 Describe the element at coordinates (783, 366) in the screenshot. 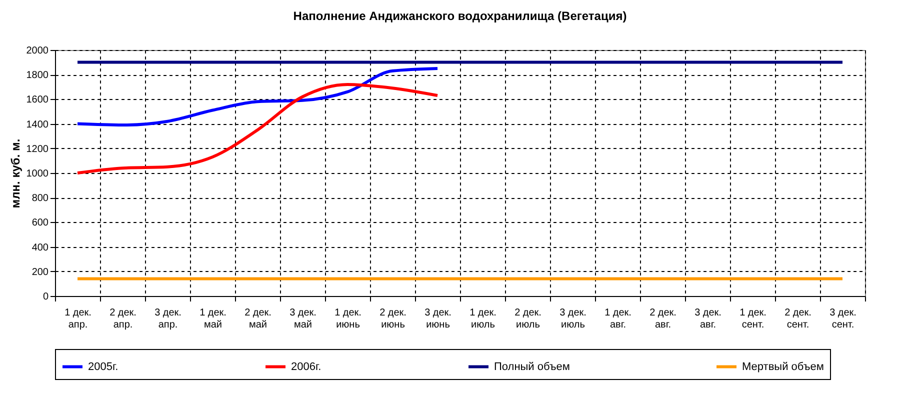

I see `legend-label: Мертвый объем` at that location.